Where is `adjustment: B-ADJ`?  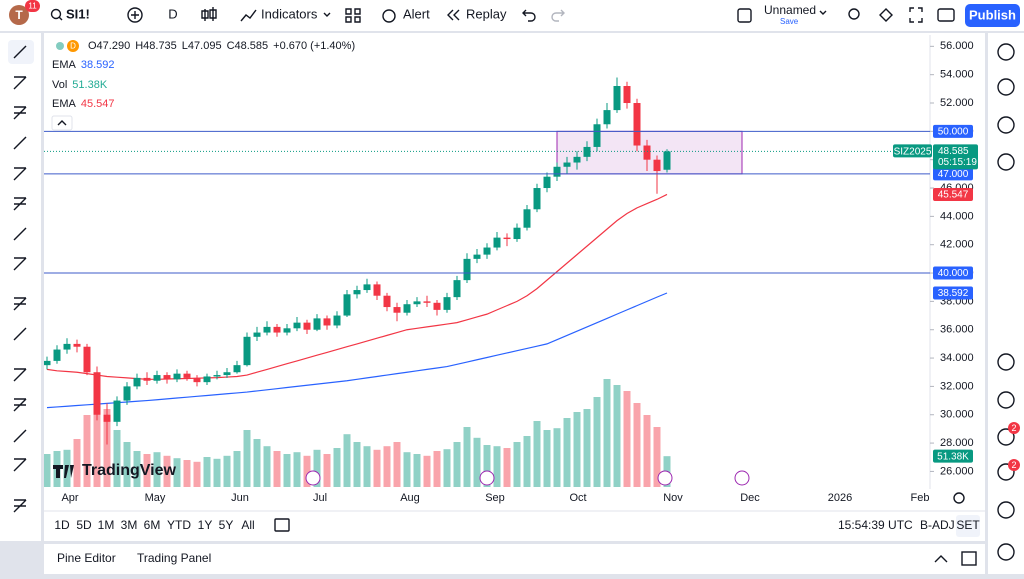
adjustment: B-ADJ is located at coordinates (937, 525).